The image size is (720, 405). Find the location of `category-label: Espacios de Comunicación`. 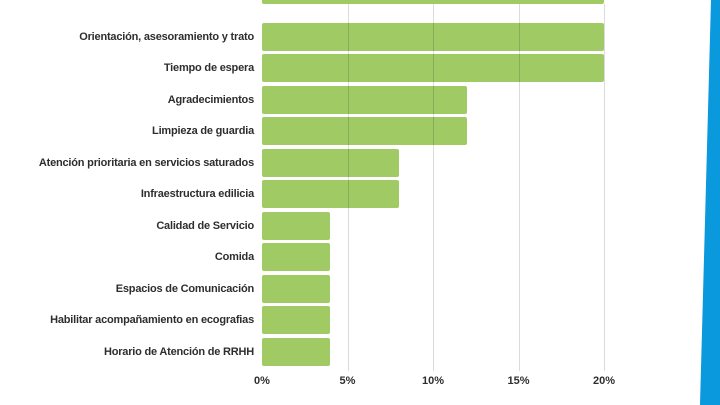

category-label: Espacios de Comunicación is located at coordinates (184, 288).